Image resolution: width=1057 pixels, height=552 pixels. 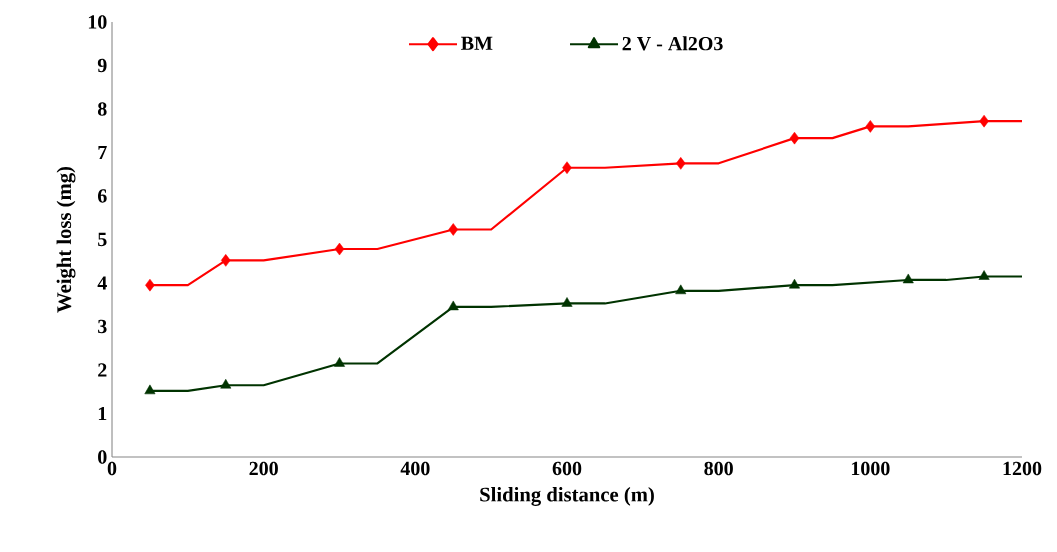 I want to click on y-tick-label: 8, so click(x=102, y=109).